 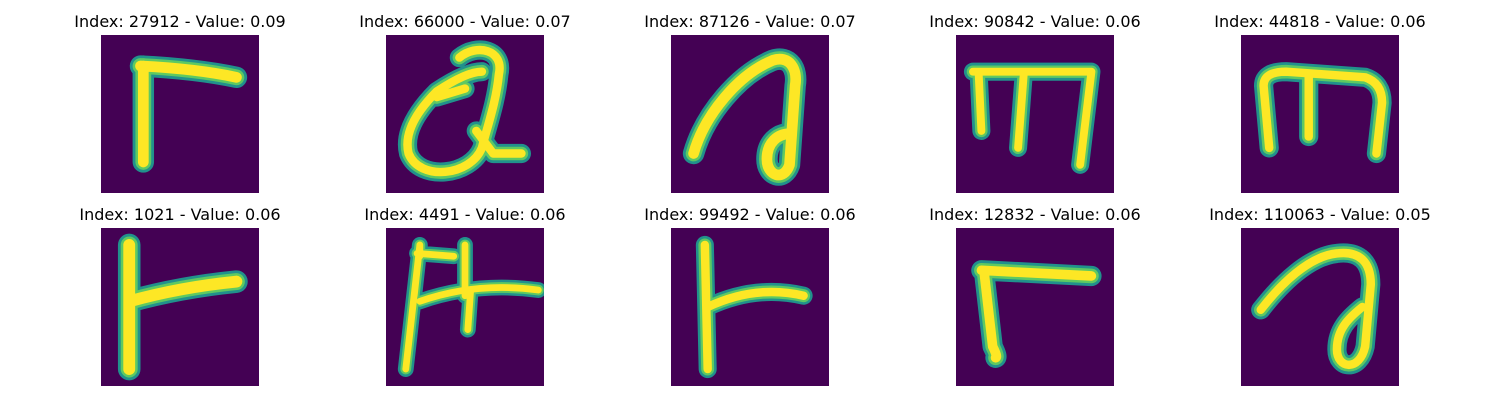 I want to click on panel-10: Index: 110063 - Value: 0.05, so click(x=1320, y=300).